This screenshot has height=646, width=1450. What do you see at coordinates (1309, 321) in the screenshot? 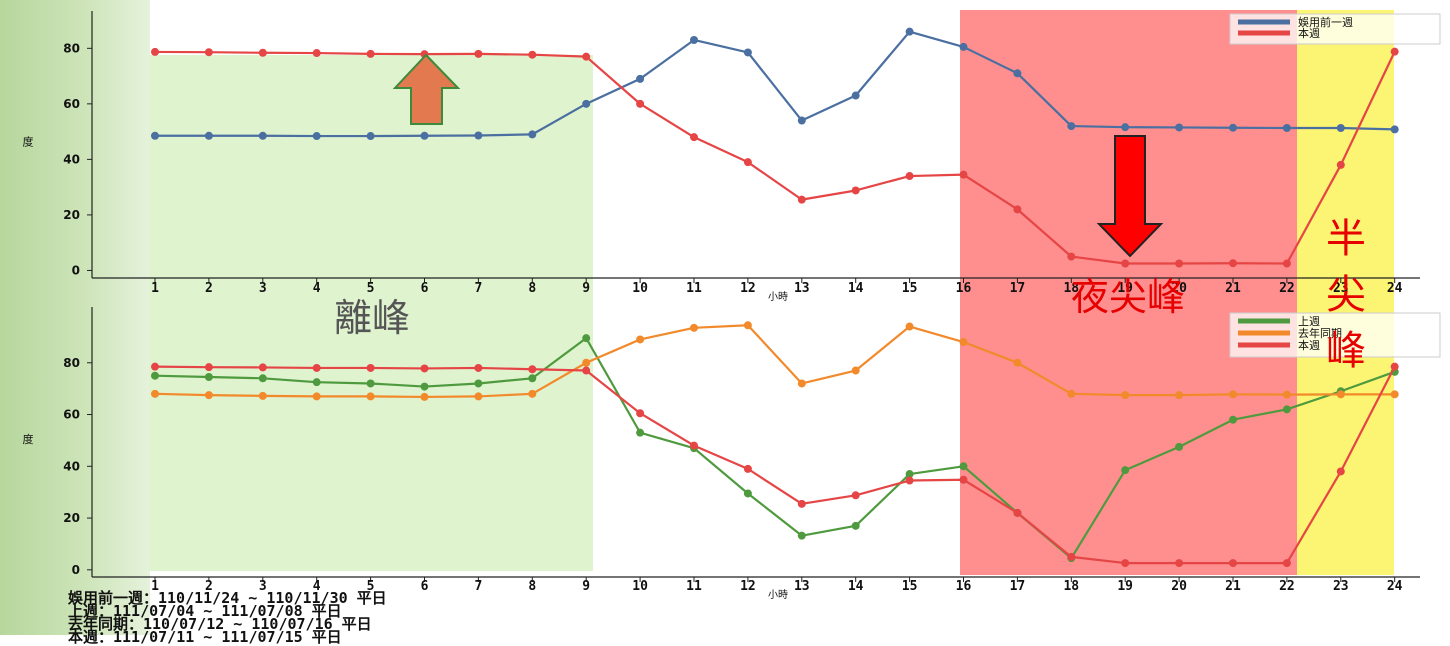
I see `legend-label: 上週` at bounding box center [1309, 321].